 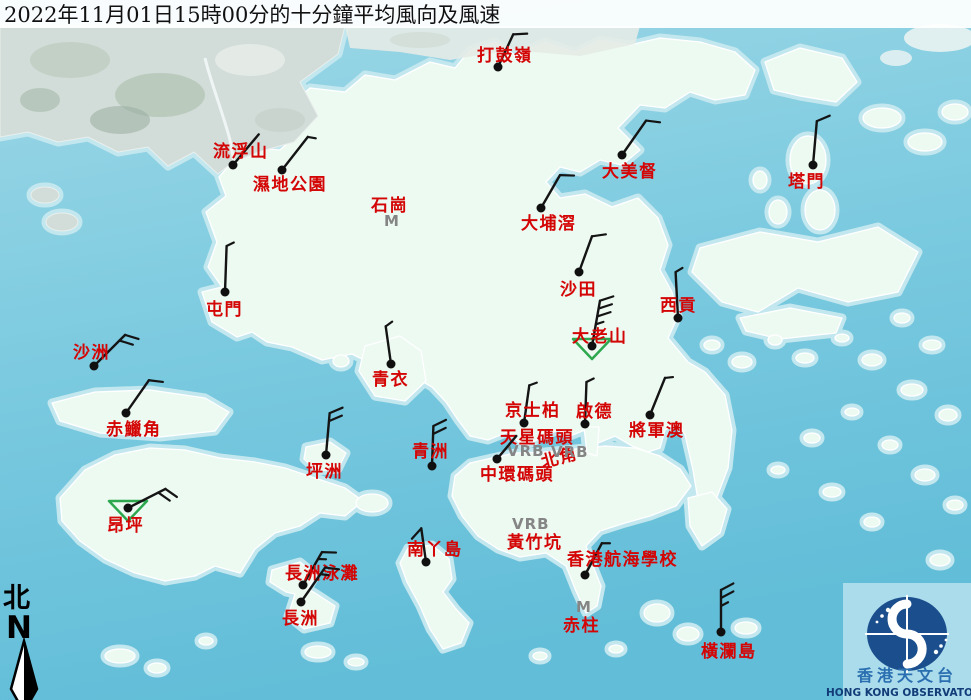 I want to click on station-lamma-island: 南丫島, so click(x=435, y=547).